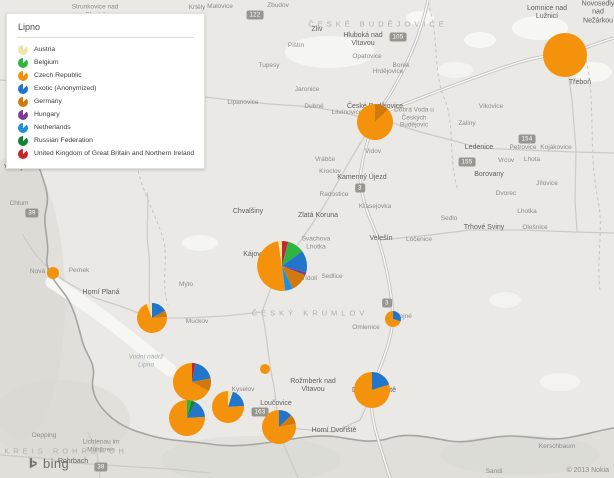  I want to click on map-pie-p10, so click(265, 369).